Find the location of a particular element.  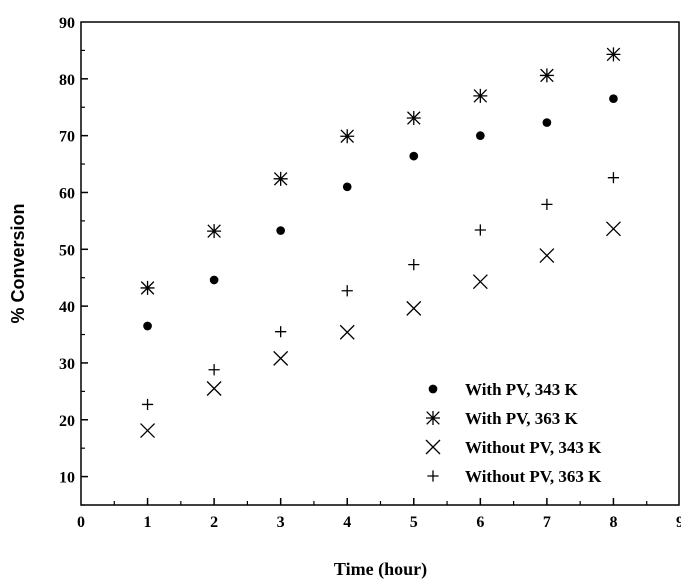

y-axis-label: % Conversion is located at coordinates (18, 263).